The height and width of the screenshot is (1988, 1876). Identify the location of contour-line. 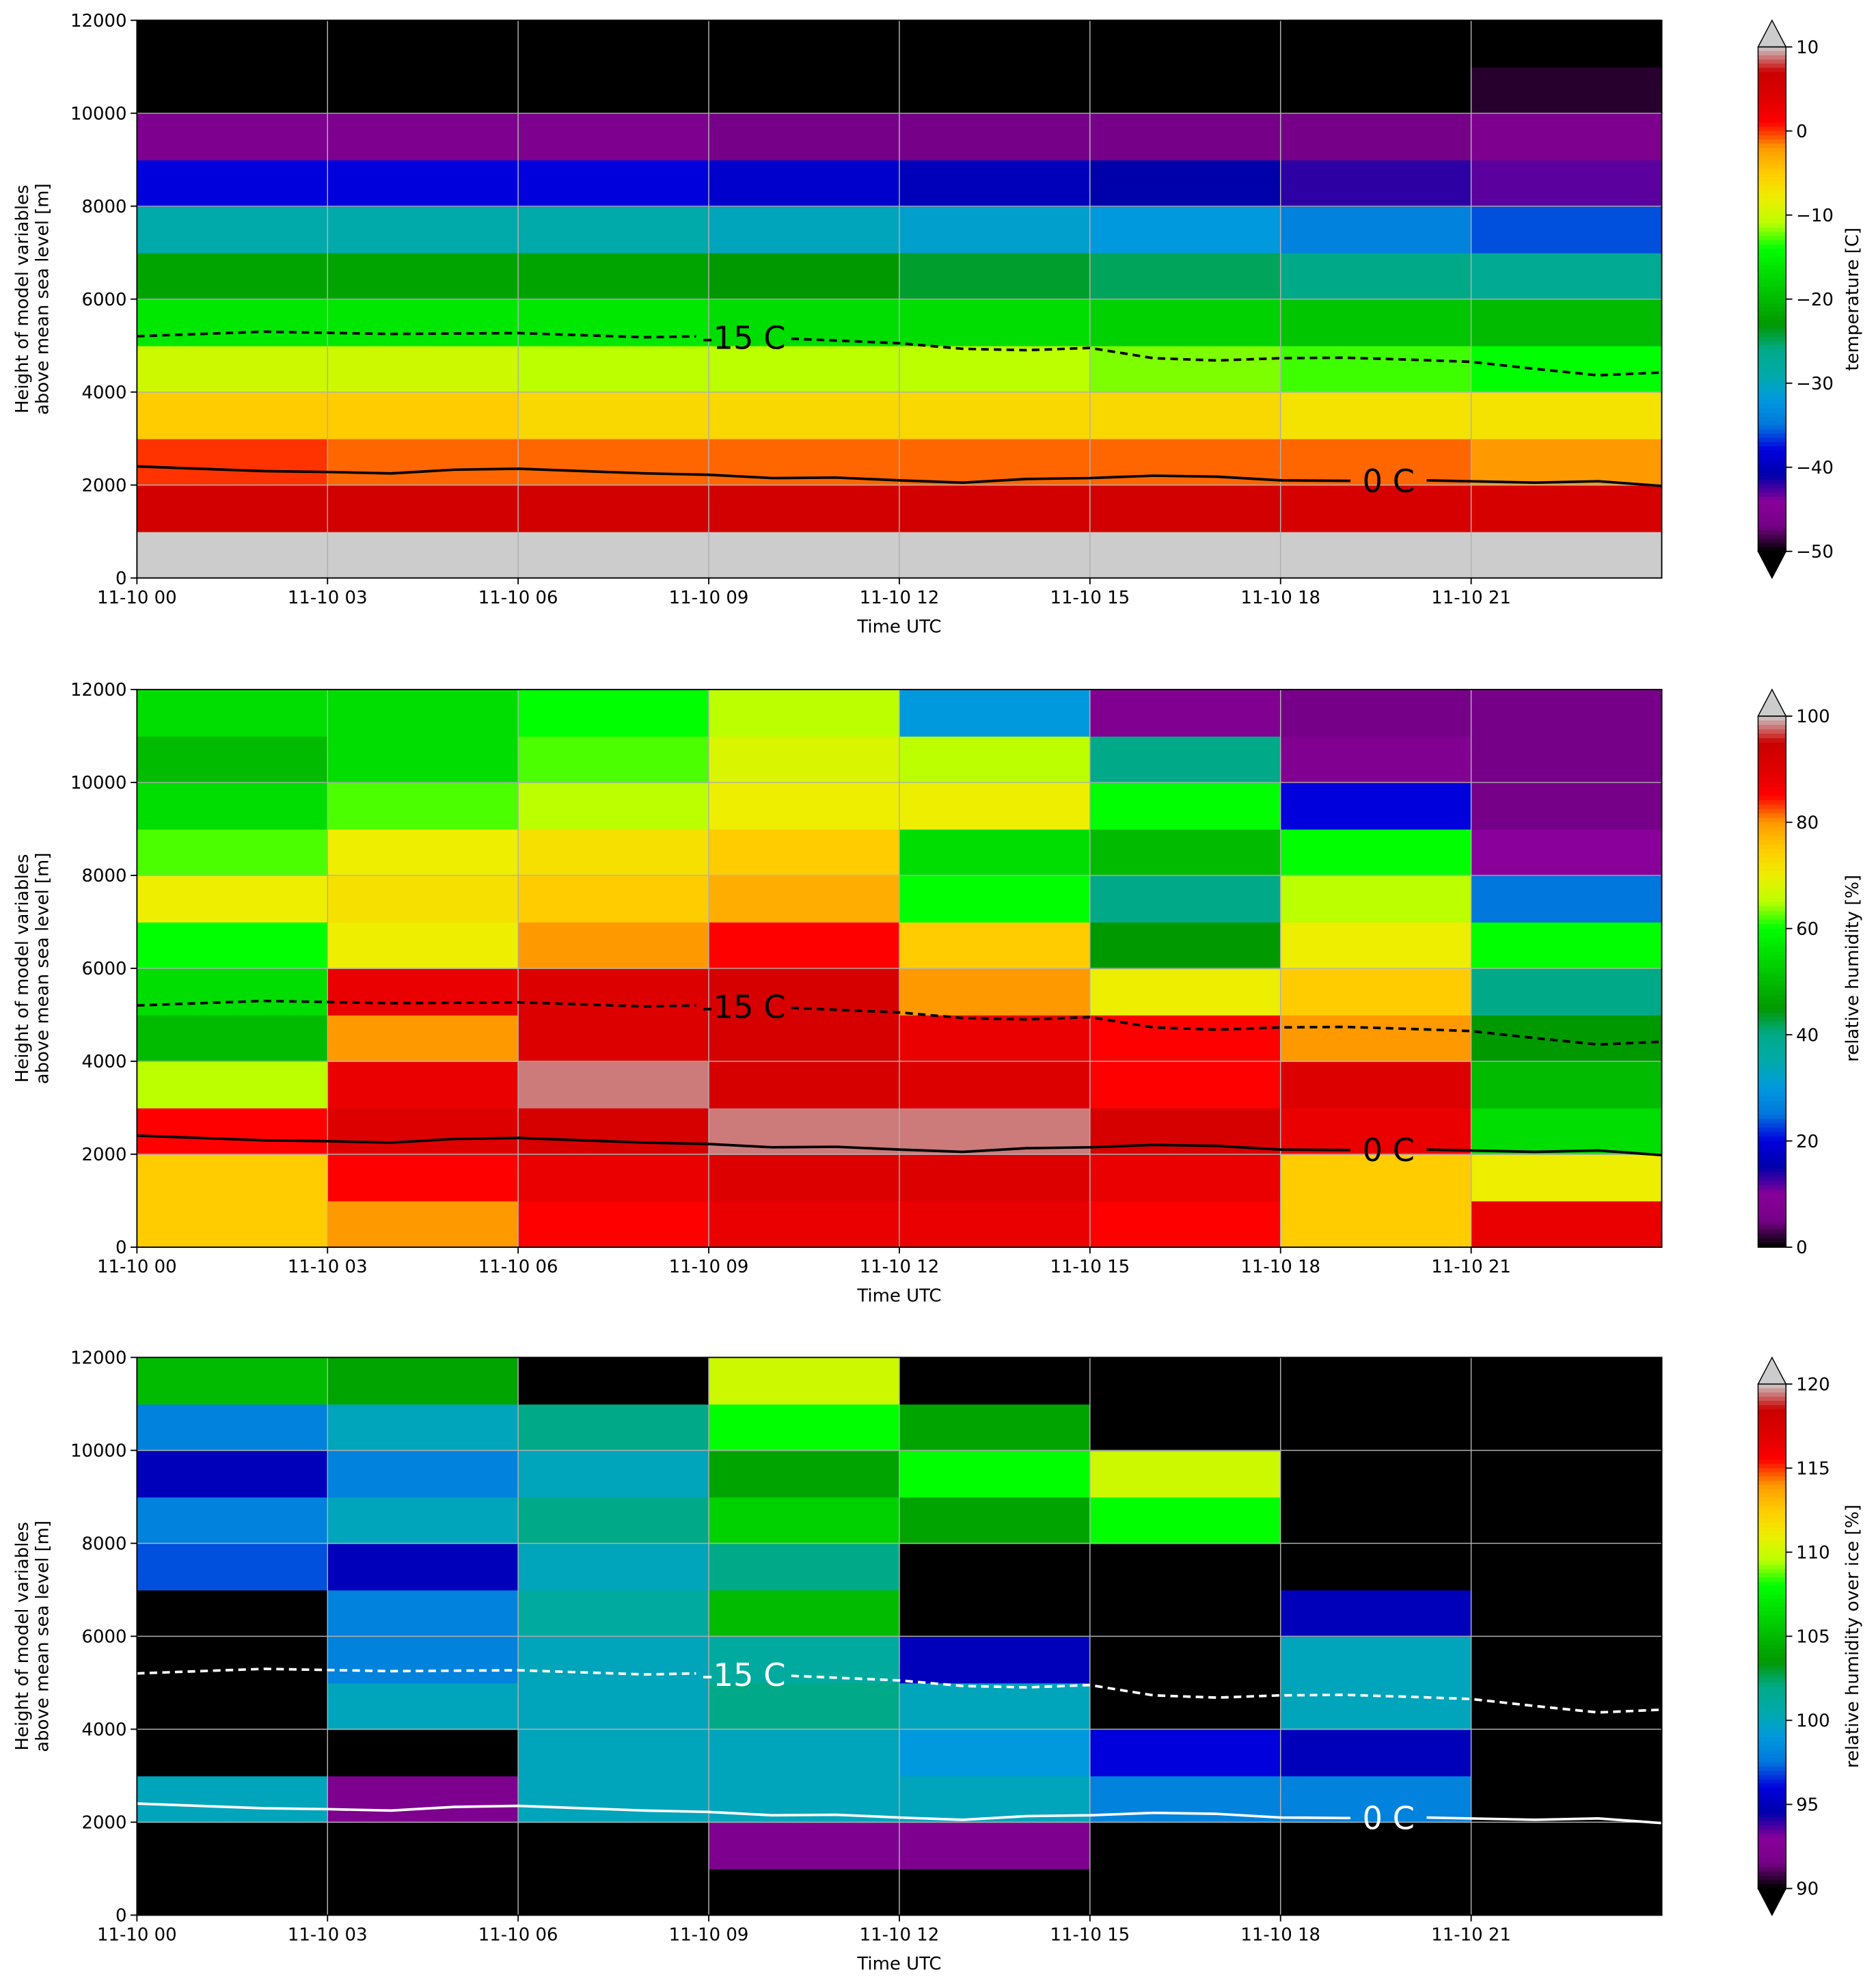
(899, 1023).